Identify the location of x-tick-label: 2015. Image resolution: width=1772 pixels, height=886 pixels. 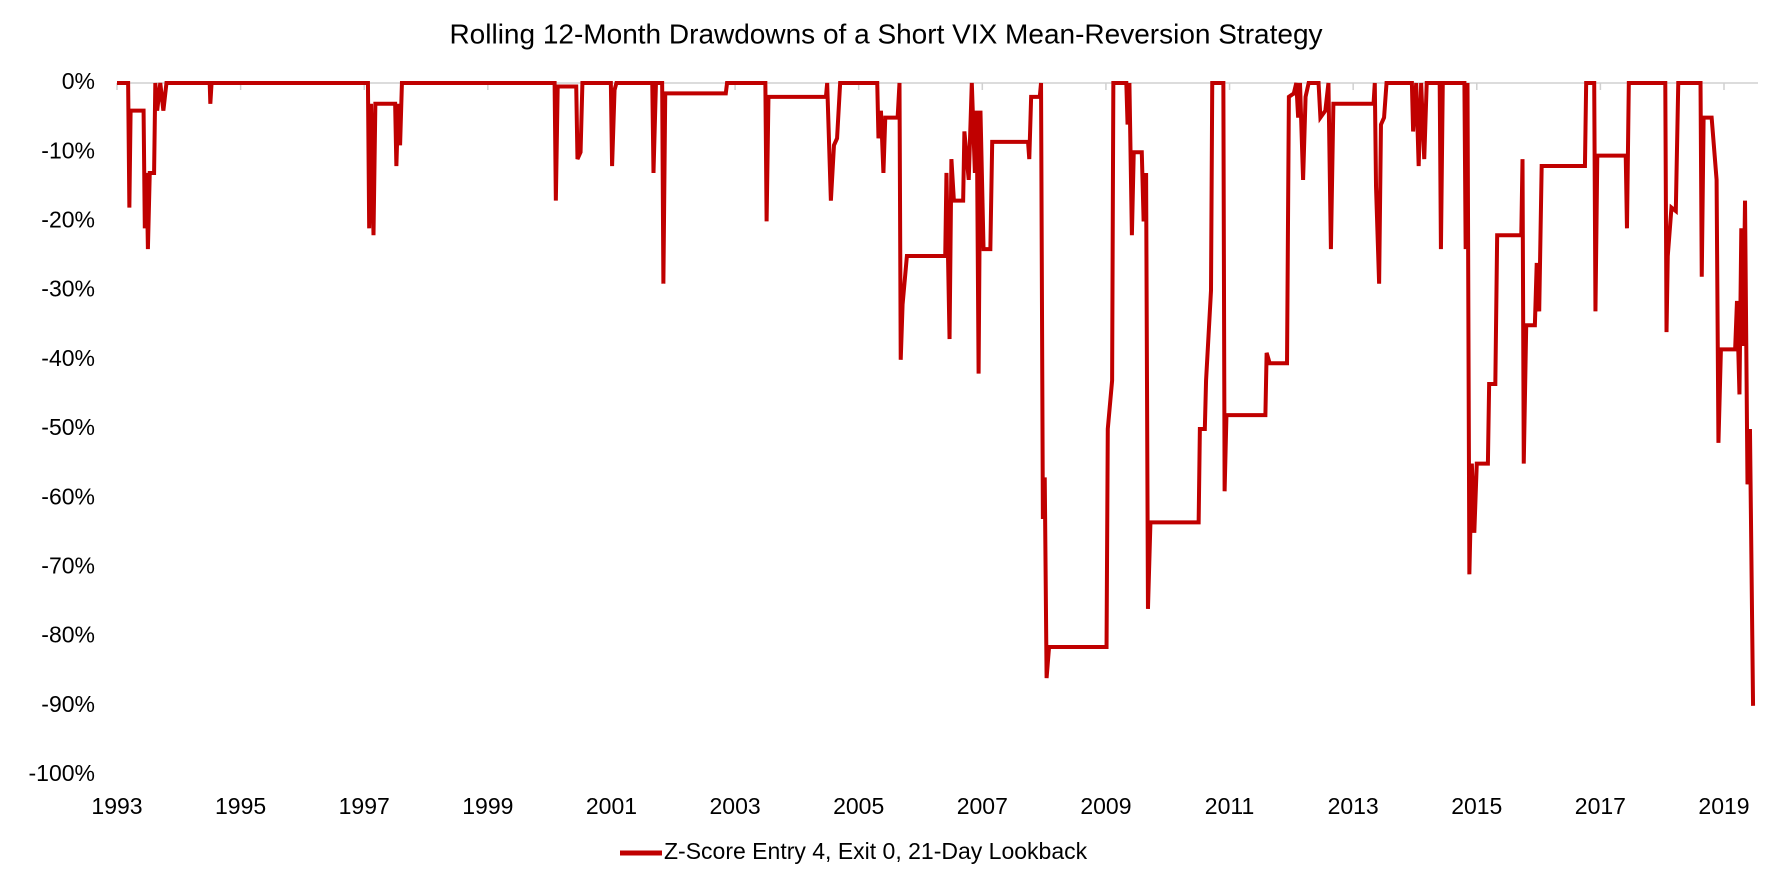
(1476, 806).